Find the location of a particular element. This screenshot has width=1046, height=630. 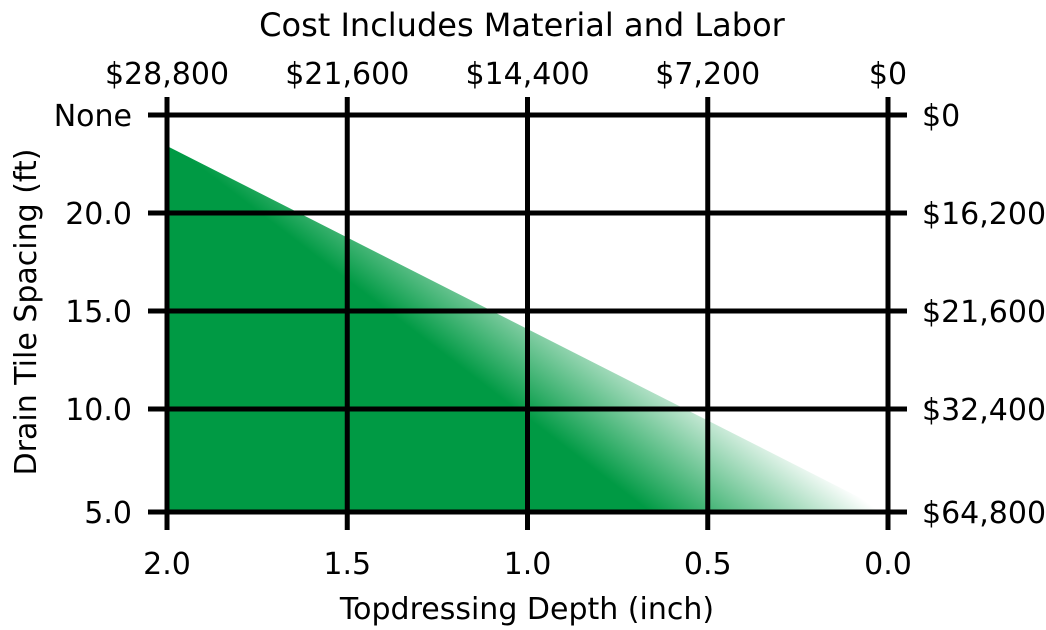

x-tick-label: 2.0 is located at coordinates (167, 564).